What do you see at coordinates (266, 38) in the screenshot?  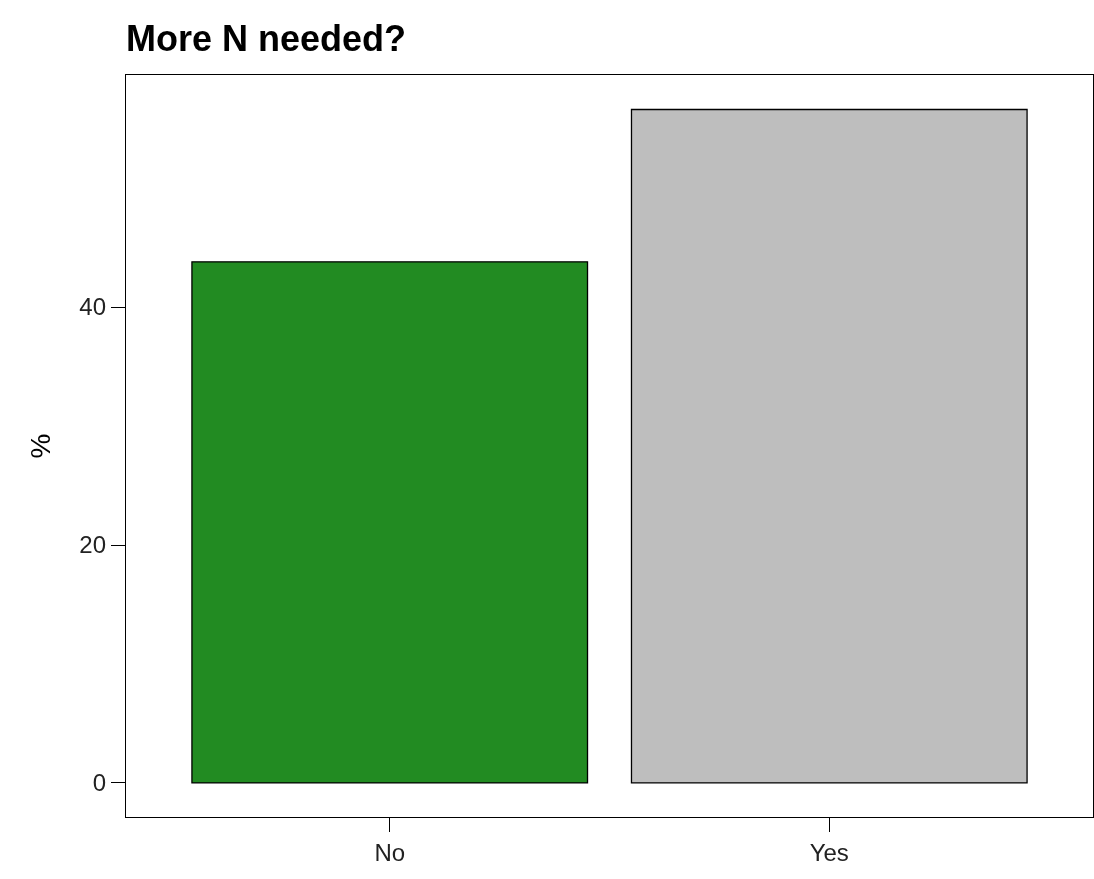 I see `chart-title: More N needed?` at bounding box center [266, 38].